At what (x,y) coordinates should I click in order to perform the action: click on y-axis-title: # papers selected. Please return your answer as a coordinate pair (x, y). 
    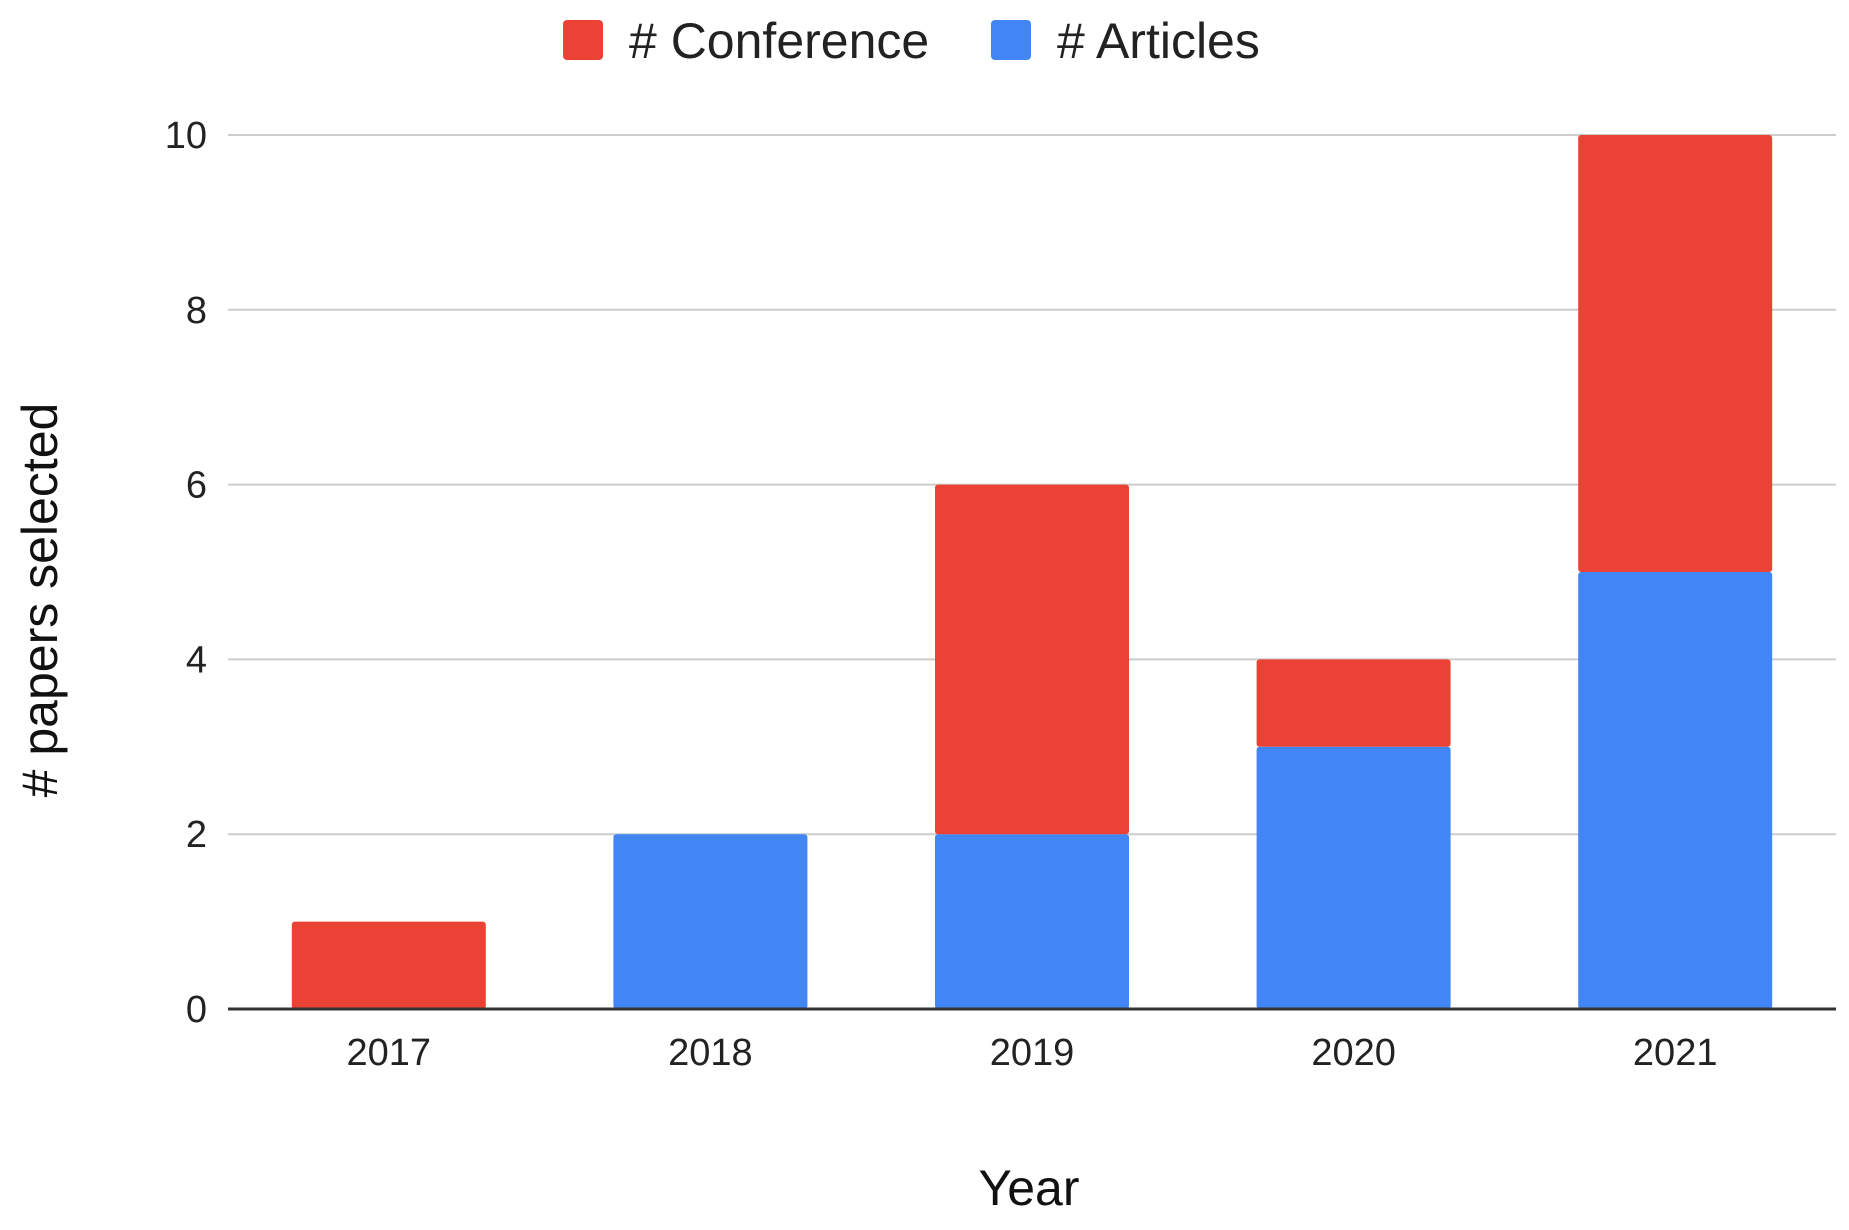
    Looking at the image, I should click on (40, 600).